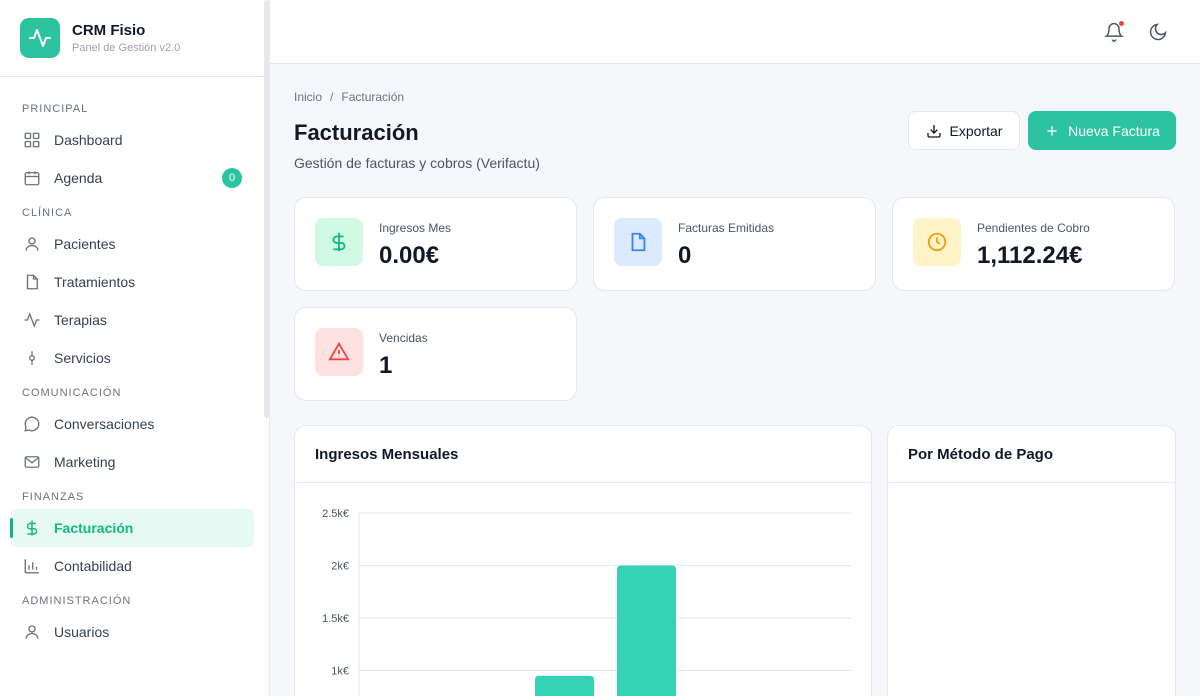 The image size is (1200, 696). I want to click on monthly-revenue-chart: 2.5k€ 2k€ 1.5k€ 1k€, so click(586, 602).